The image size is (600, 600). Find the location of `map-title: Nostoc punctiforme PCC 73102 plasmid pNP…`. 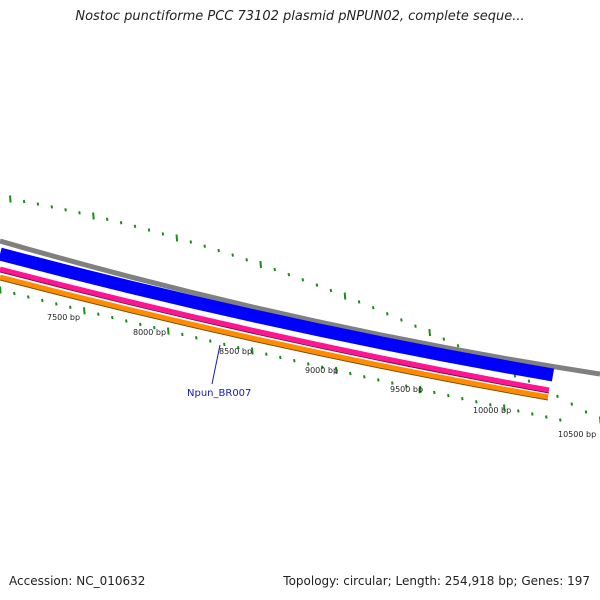

map-title: Nostoc punctiforme PCC 73102 plasmid pNP… is located at coordinates (300, 16).